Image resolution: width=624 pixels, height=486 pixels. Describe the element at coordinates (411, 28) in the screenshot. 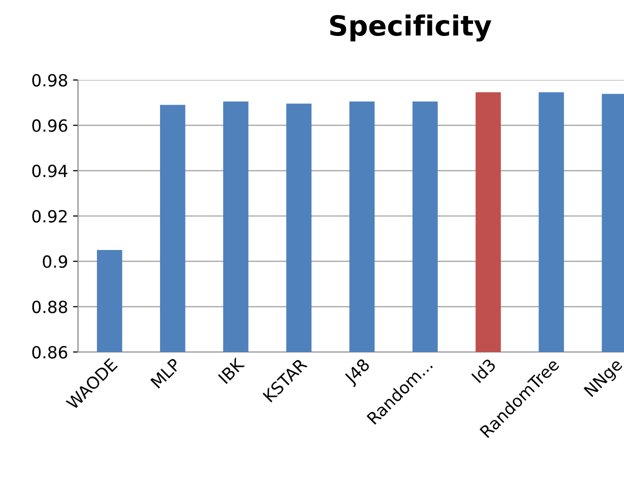

I see `chart-title: Specificity` at that location.